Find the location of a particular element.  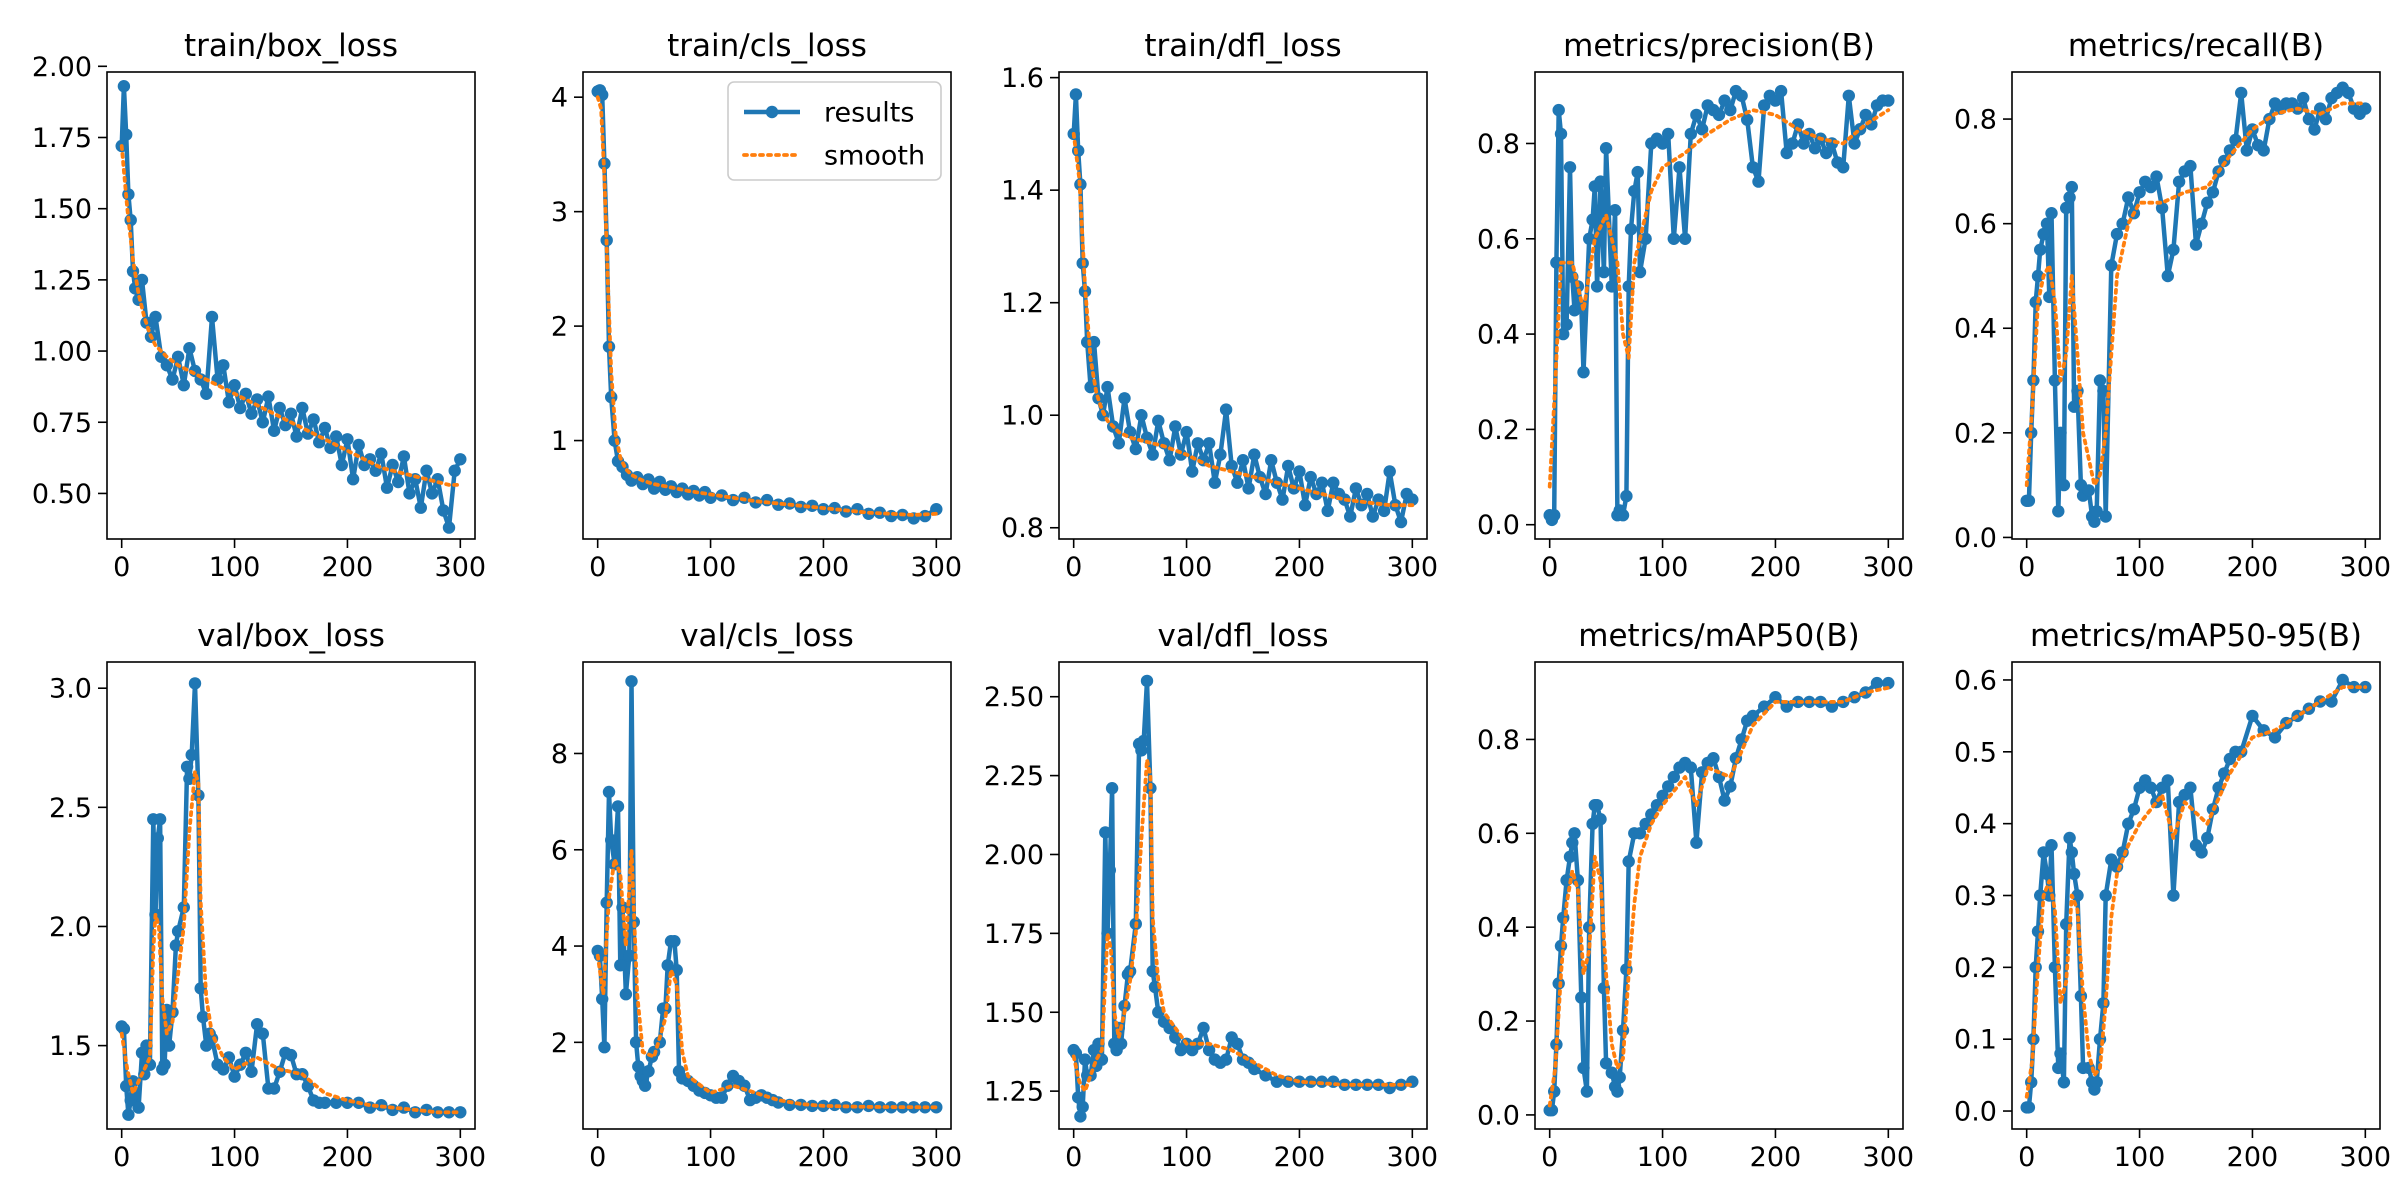

chart-title: metrics/precision(B) is located at coordinates (1719, 46).